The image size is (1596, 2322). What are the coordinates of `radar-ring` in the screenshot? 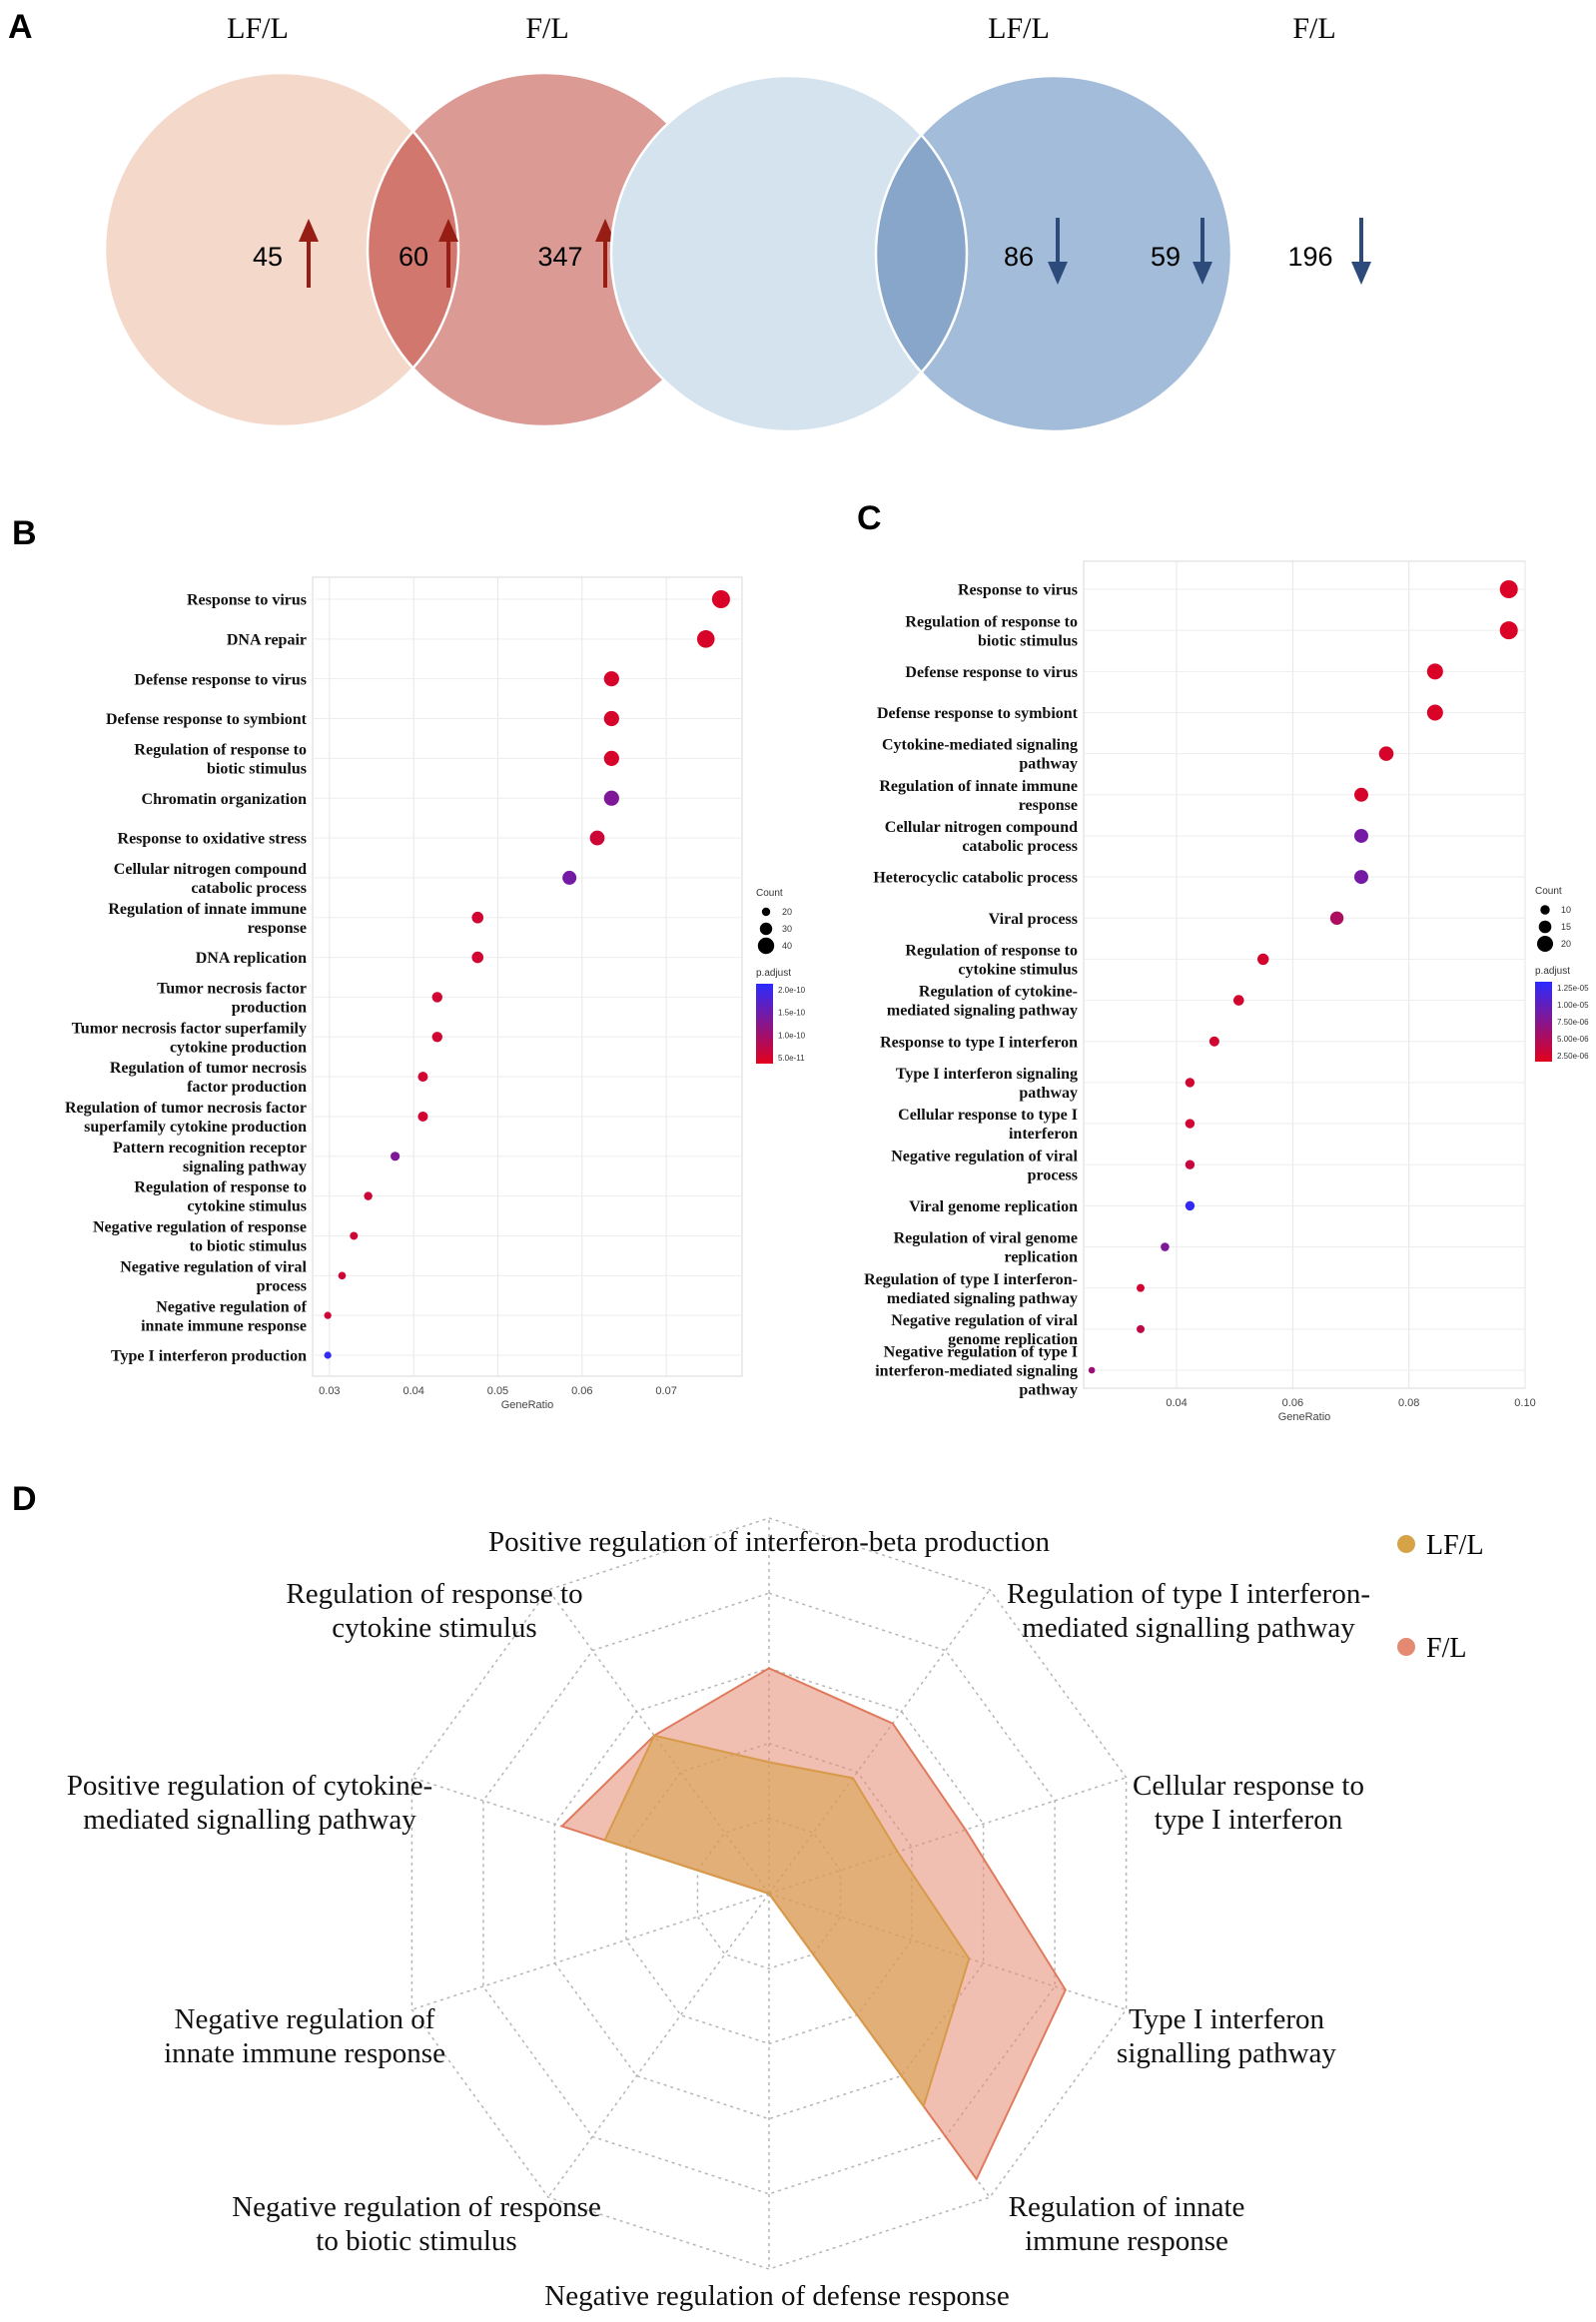 It's located at (769, 1893).